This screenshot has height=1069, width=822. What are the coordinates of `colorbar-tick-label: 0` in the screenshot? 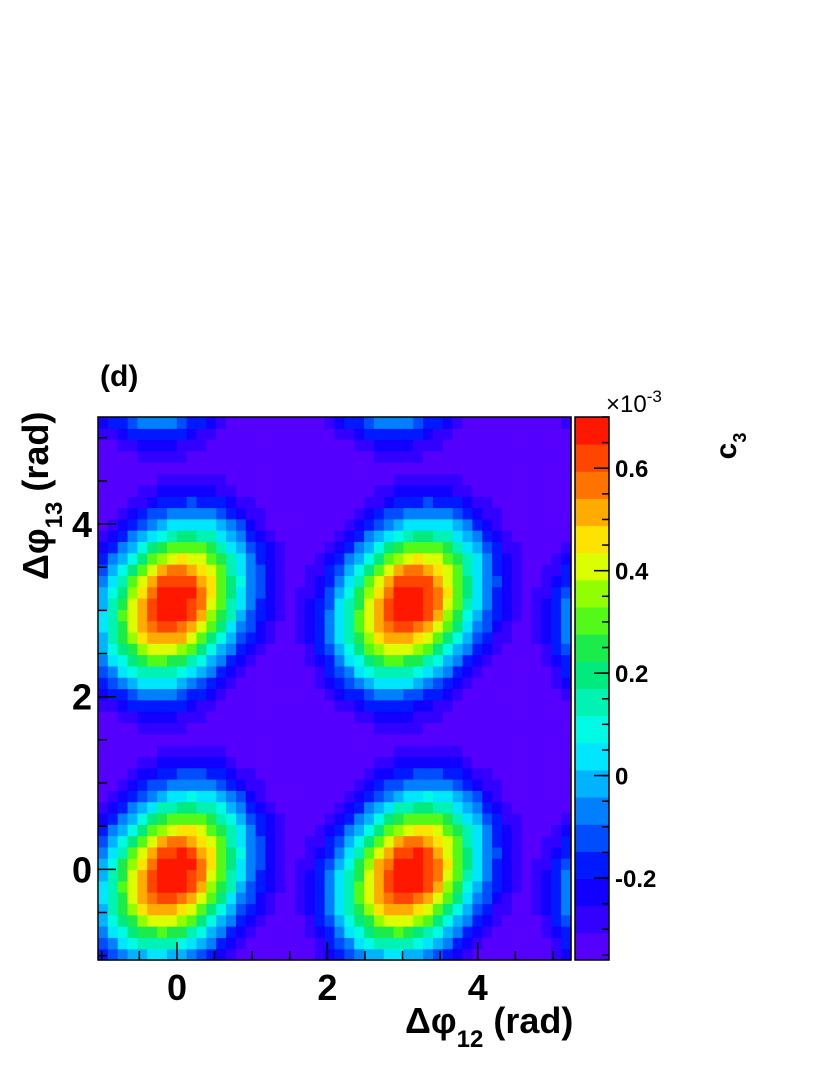 It's located at (621, 777).